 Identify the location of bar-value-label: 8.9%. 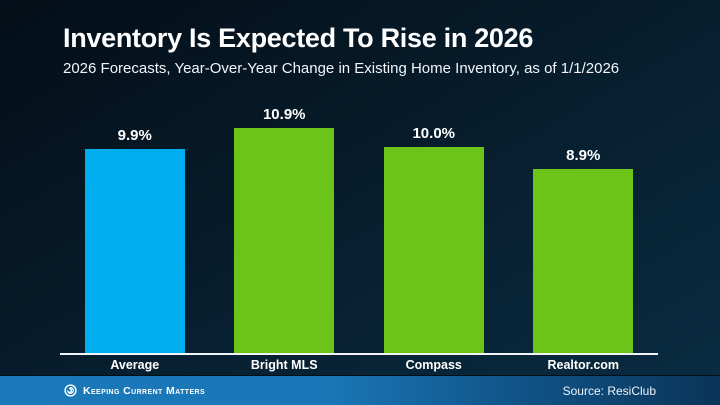
(583, 155).